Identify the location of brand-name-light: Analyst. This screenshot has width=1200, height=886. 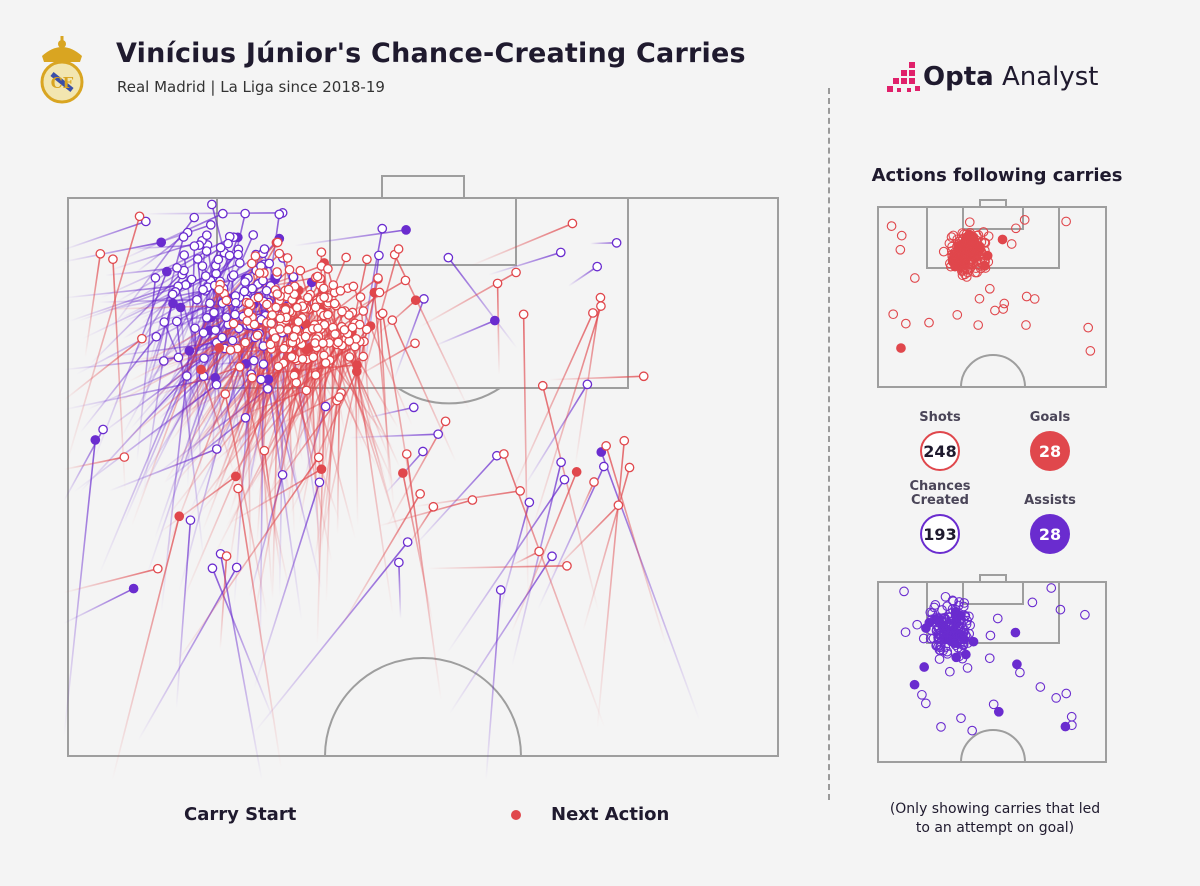
(1050, 77).